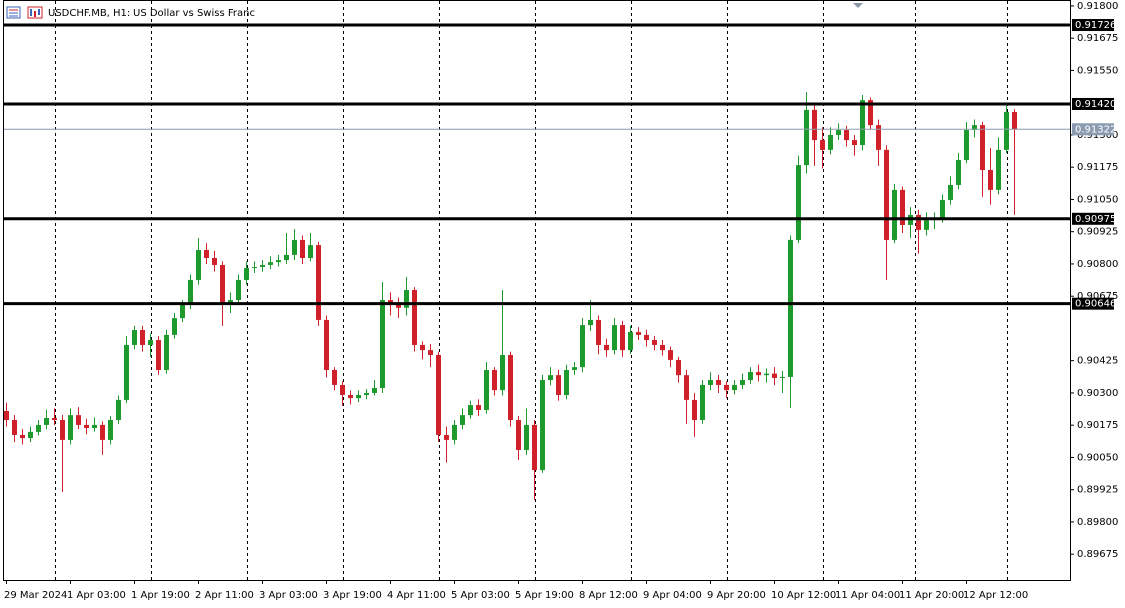 The height and width of the screenshot is (608, 1125). I want to click on x-tick-label: 11 Apr 20:00, so click(931, 595).